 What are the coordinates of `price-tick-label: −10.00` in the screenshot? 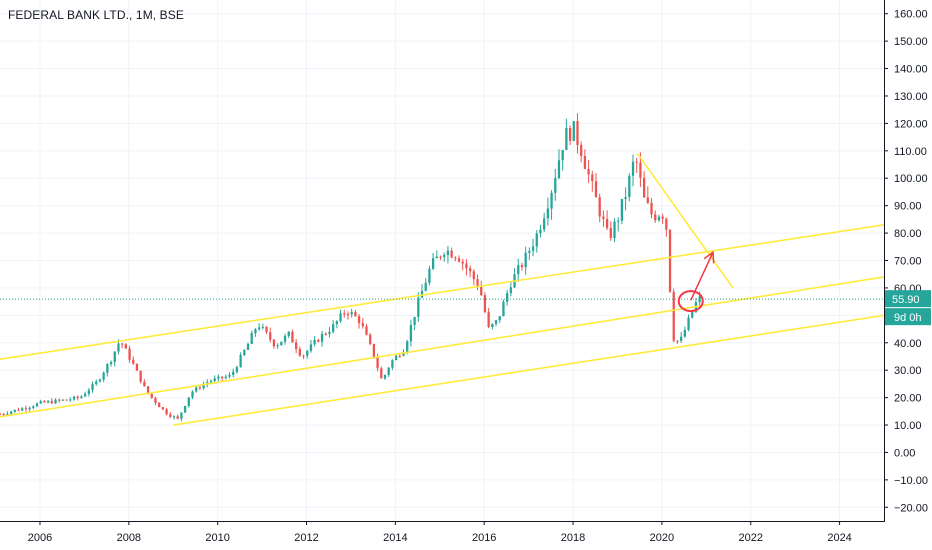 It's located at (911, 481).